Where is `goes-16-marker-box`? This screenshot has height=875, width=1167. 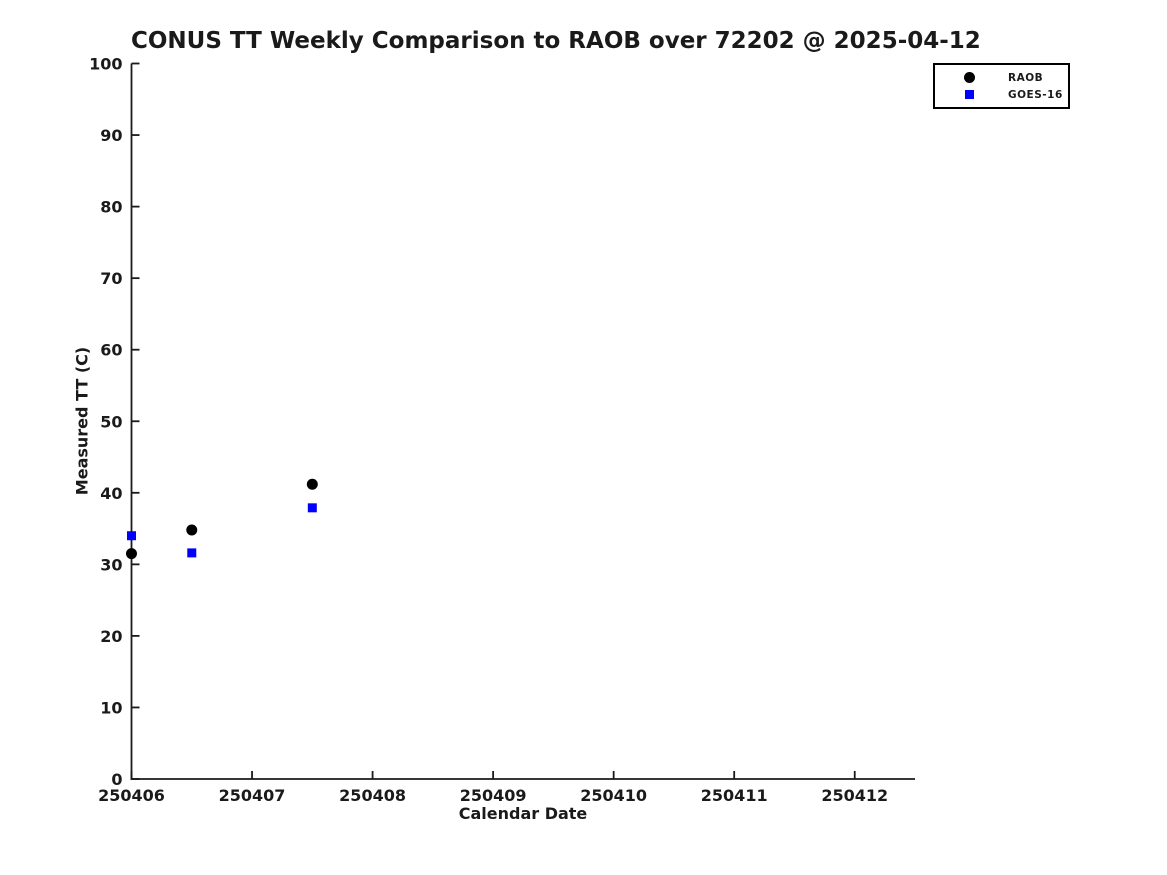 goes-16-marker-box is located at coordinates (969, 95).